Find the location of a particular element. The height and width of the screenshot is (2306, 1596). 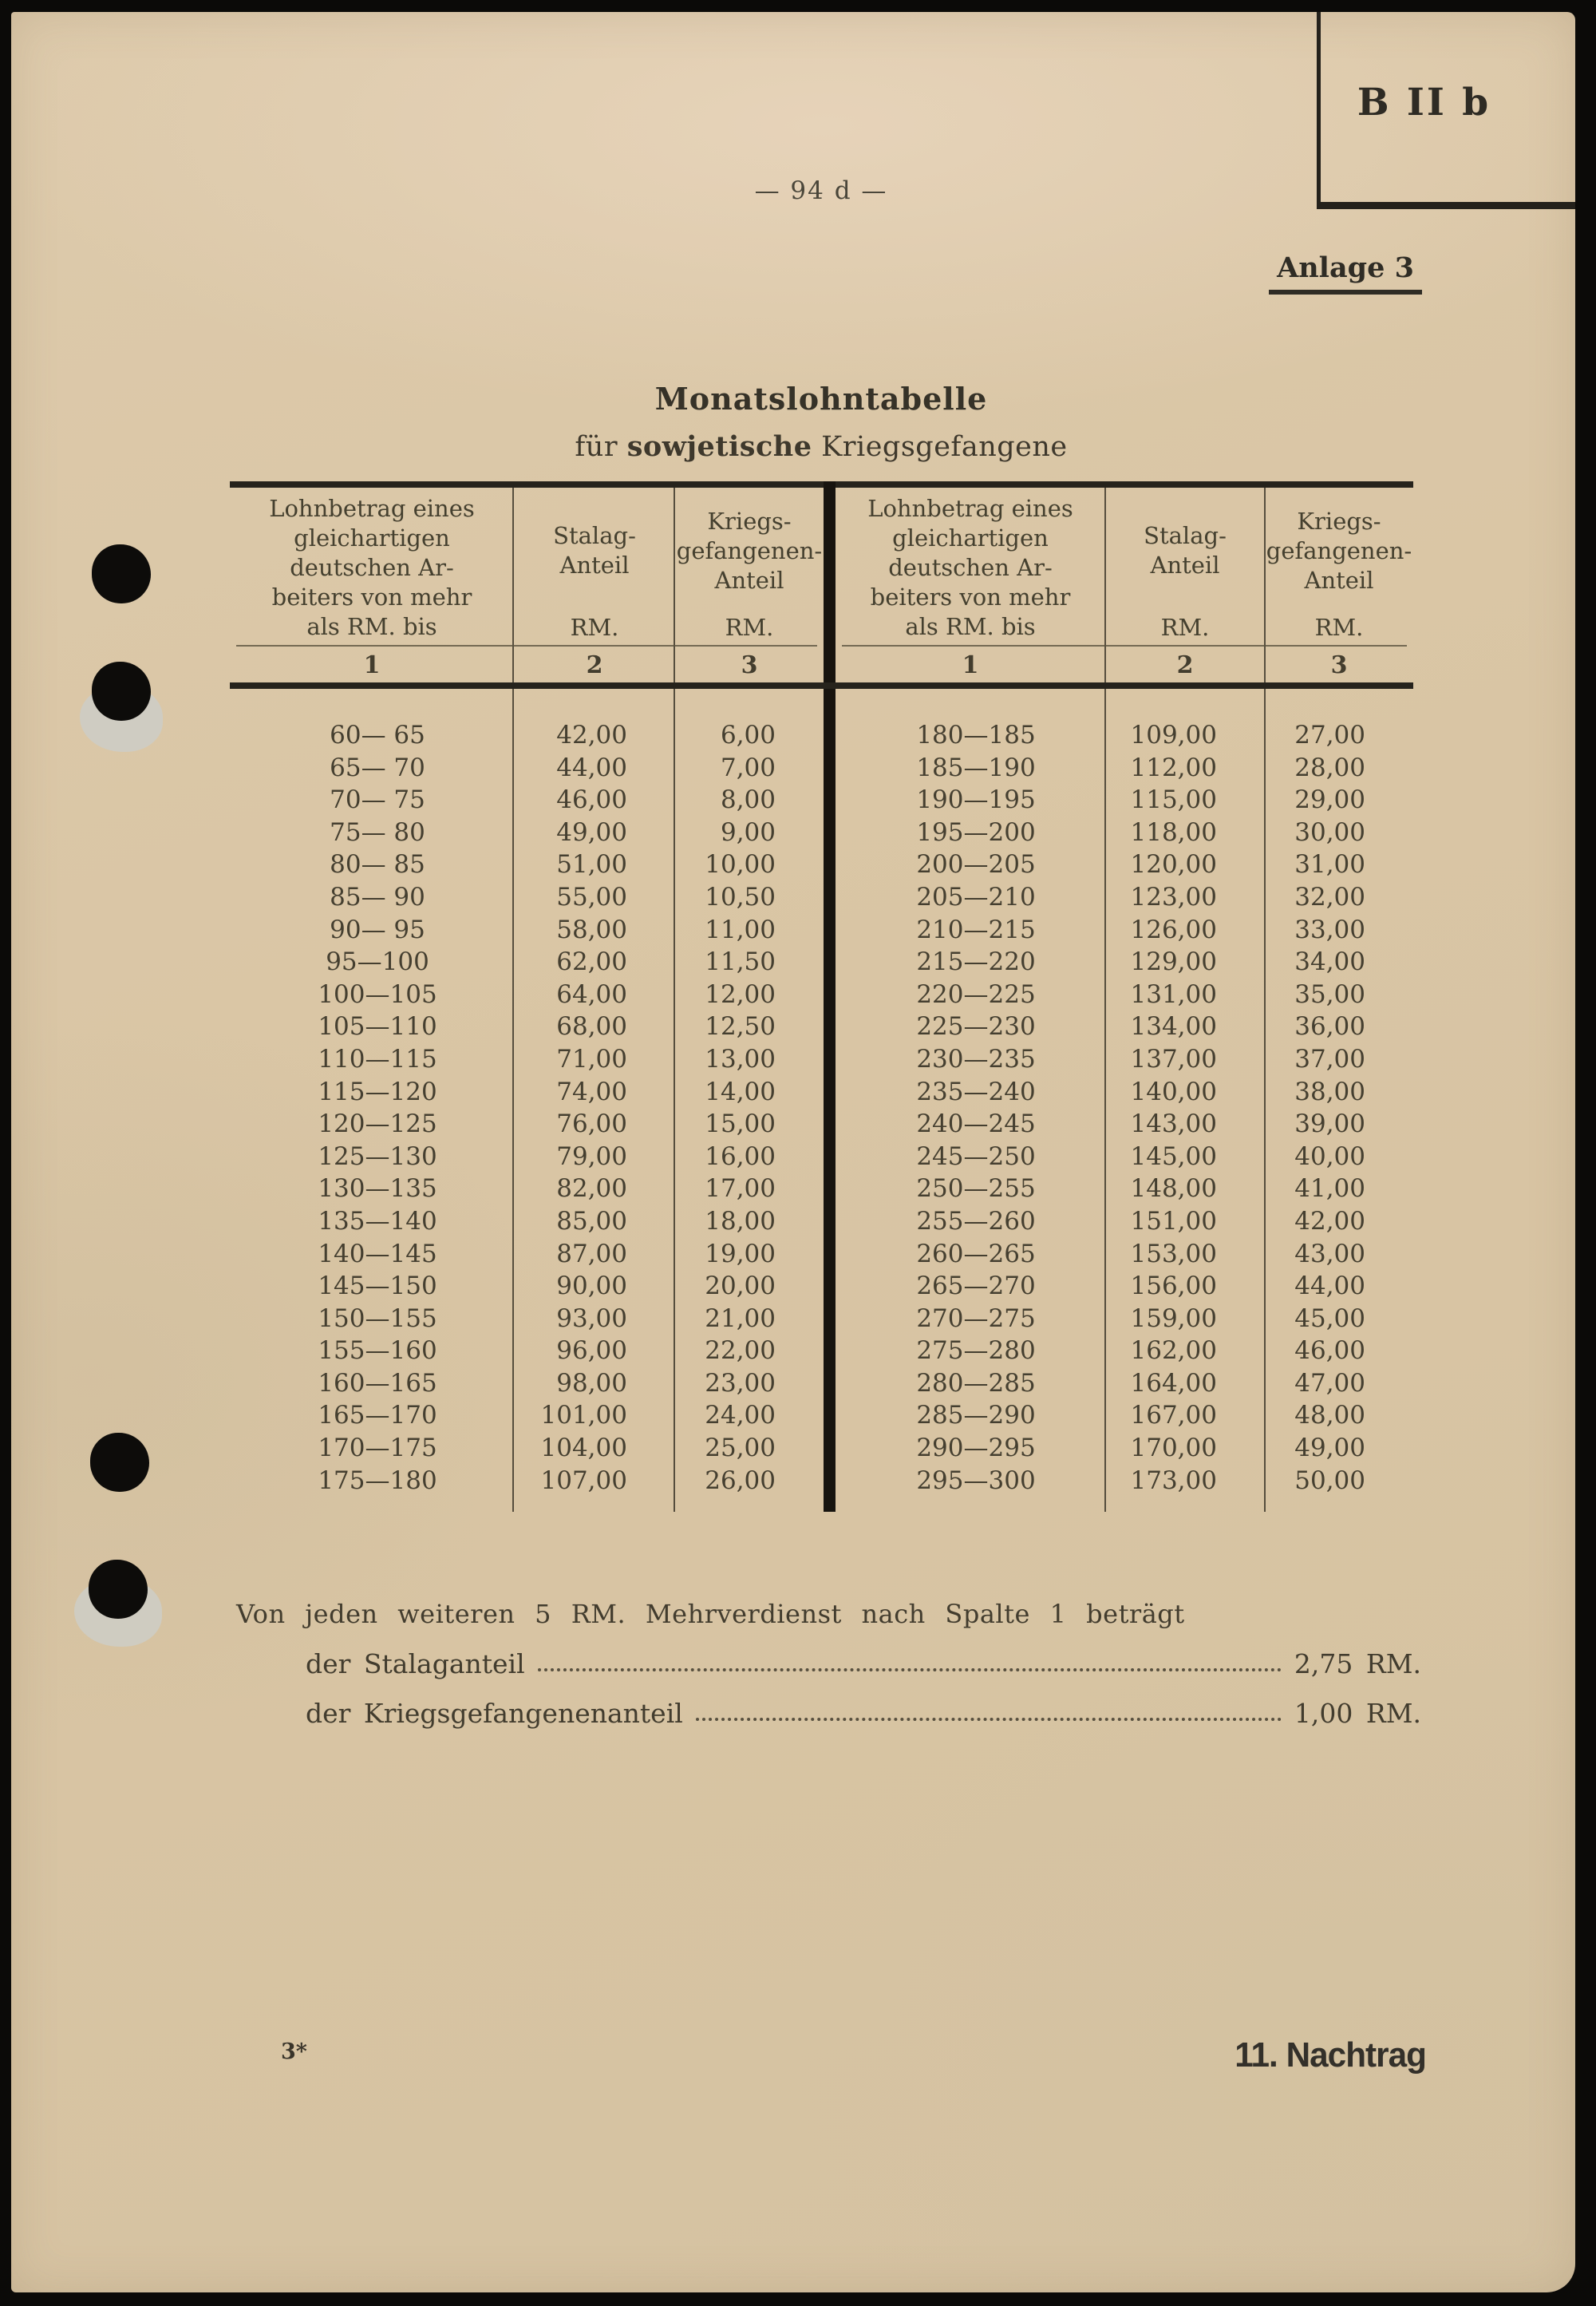

pow-share-cell: 29,00 is located at coordinates (1329, 800).